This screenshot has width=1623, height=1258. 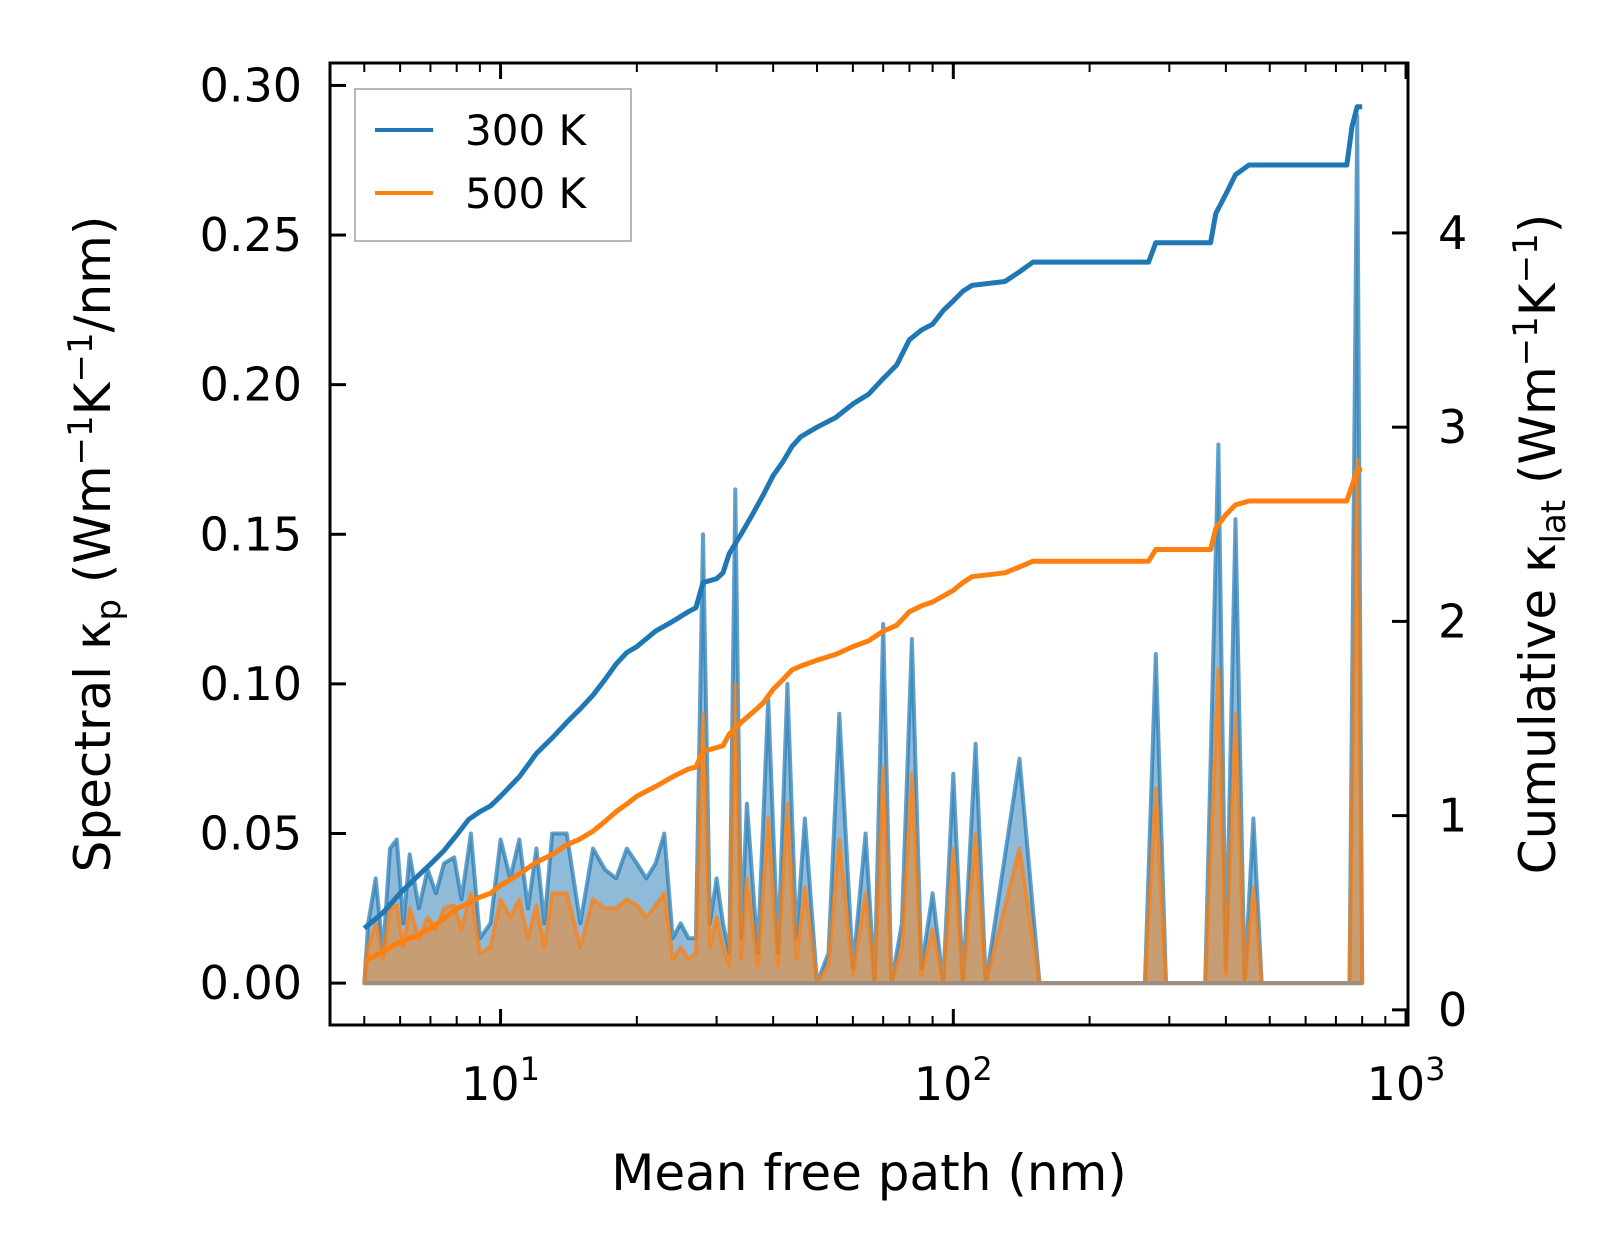 What do you see at coordinates (1452, 1010) in the screenshot?
I see `y2-tick-label: 0` at bounding box center [1452, 1010].